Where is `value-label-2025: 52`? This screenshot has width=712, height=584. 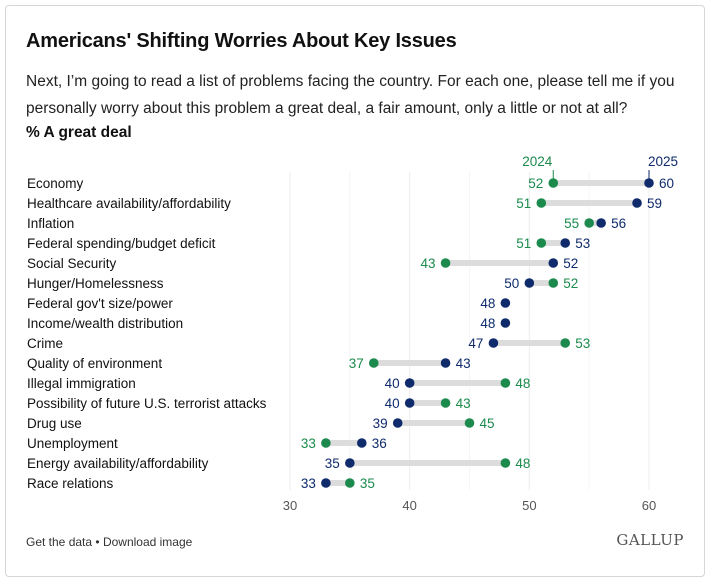
value-label-2025: 52 is located at coordinates (570, 263).